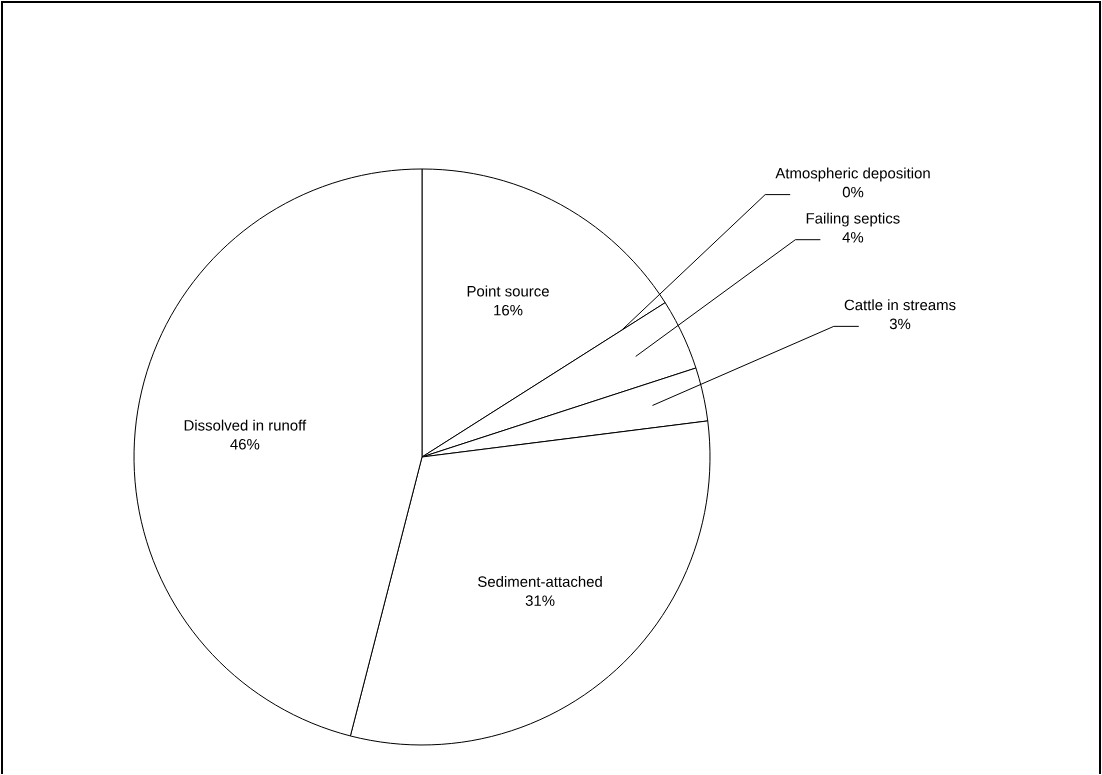  Describe the element at coordinates (852, 174) in the screenshot. I see `category-label: Atmospheric deposition` at that location.